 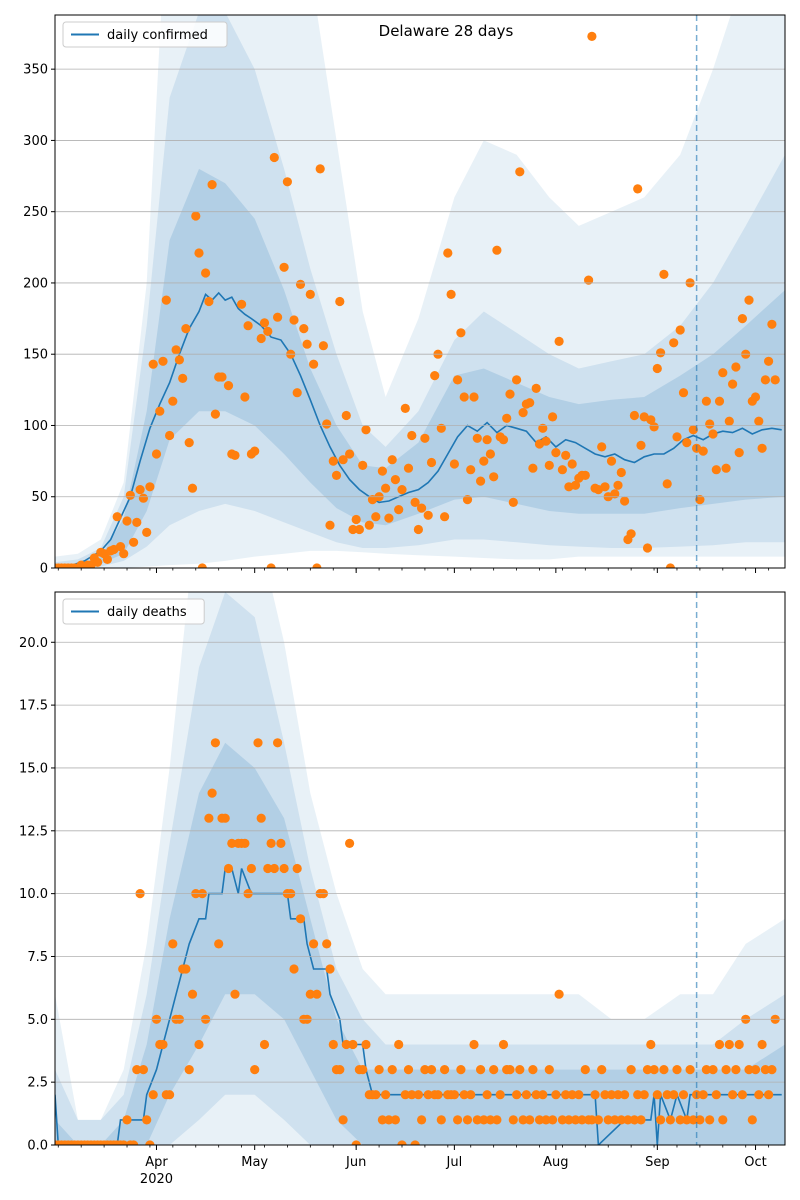 I want to click on y-tick-label: 12.5, so click(x=33, y=831).